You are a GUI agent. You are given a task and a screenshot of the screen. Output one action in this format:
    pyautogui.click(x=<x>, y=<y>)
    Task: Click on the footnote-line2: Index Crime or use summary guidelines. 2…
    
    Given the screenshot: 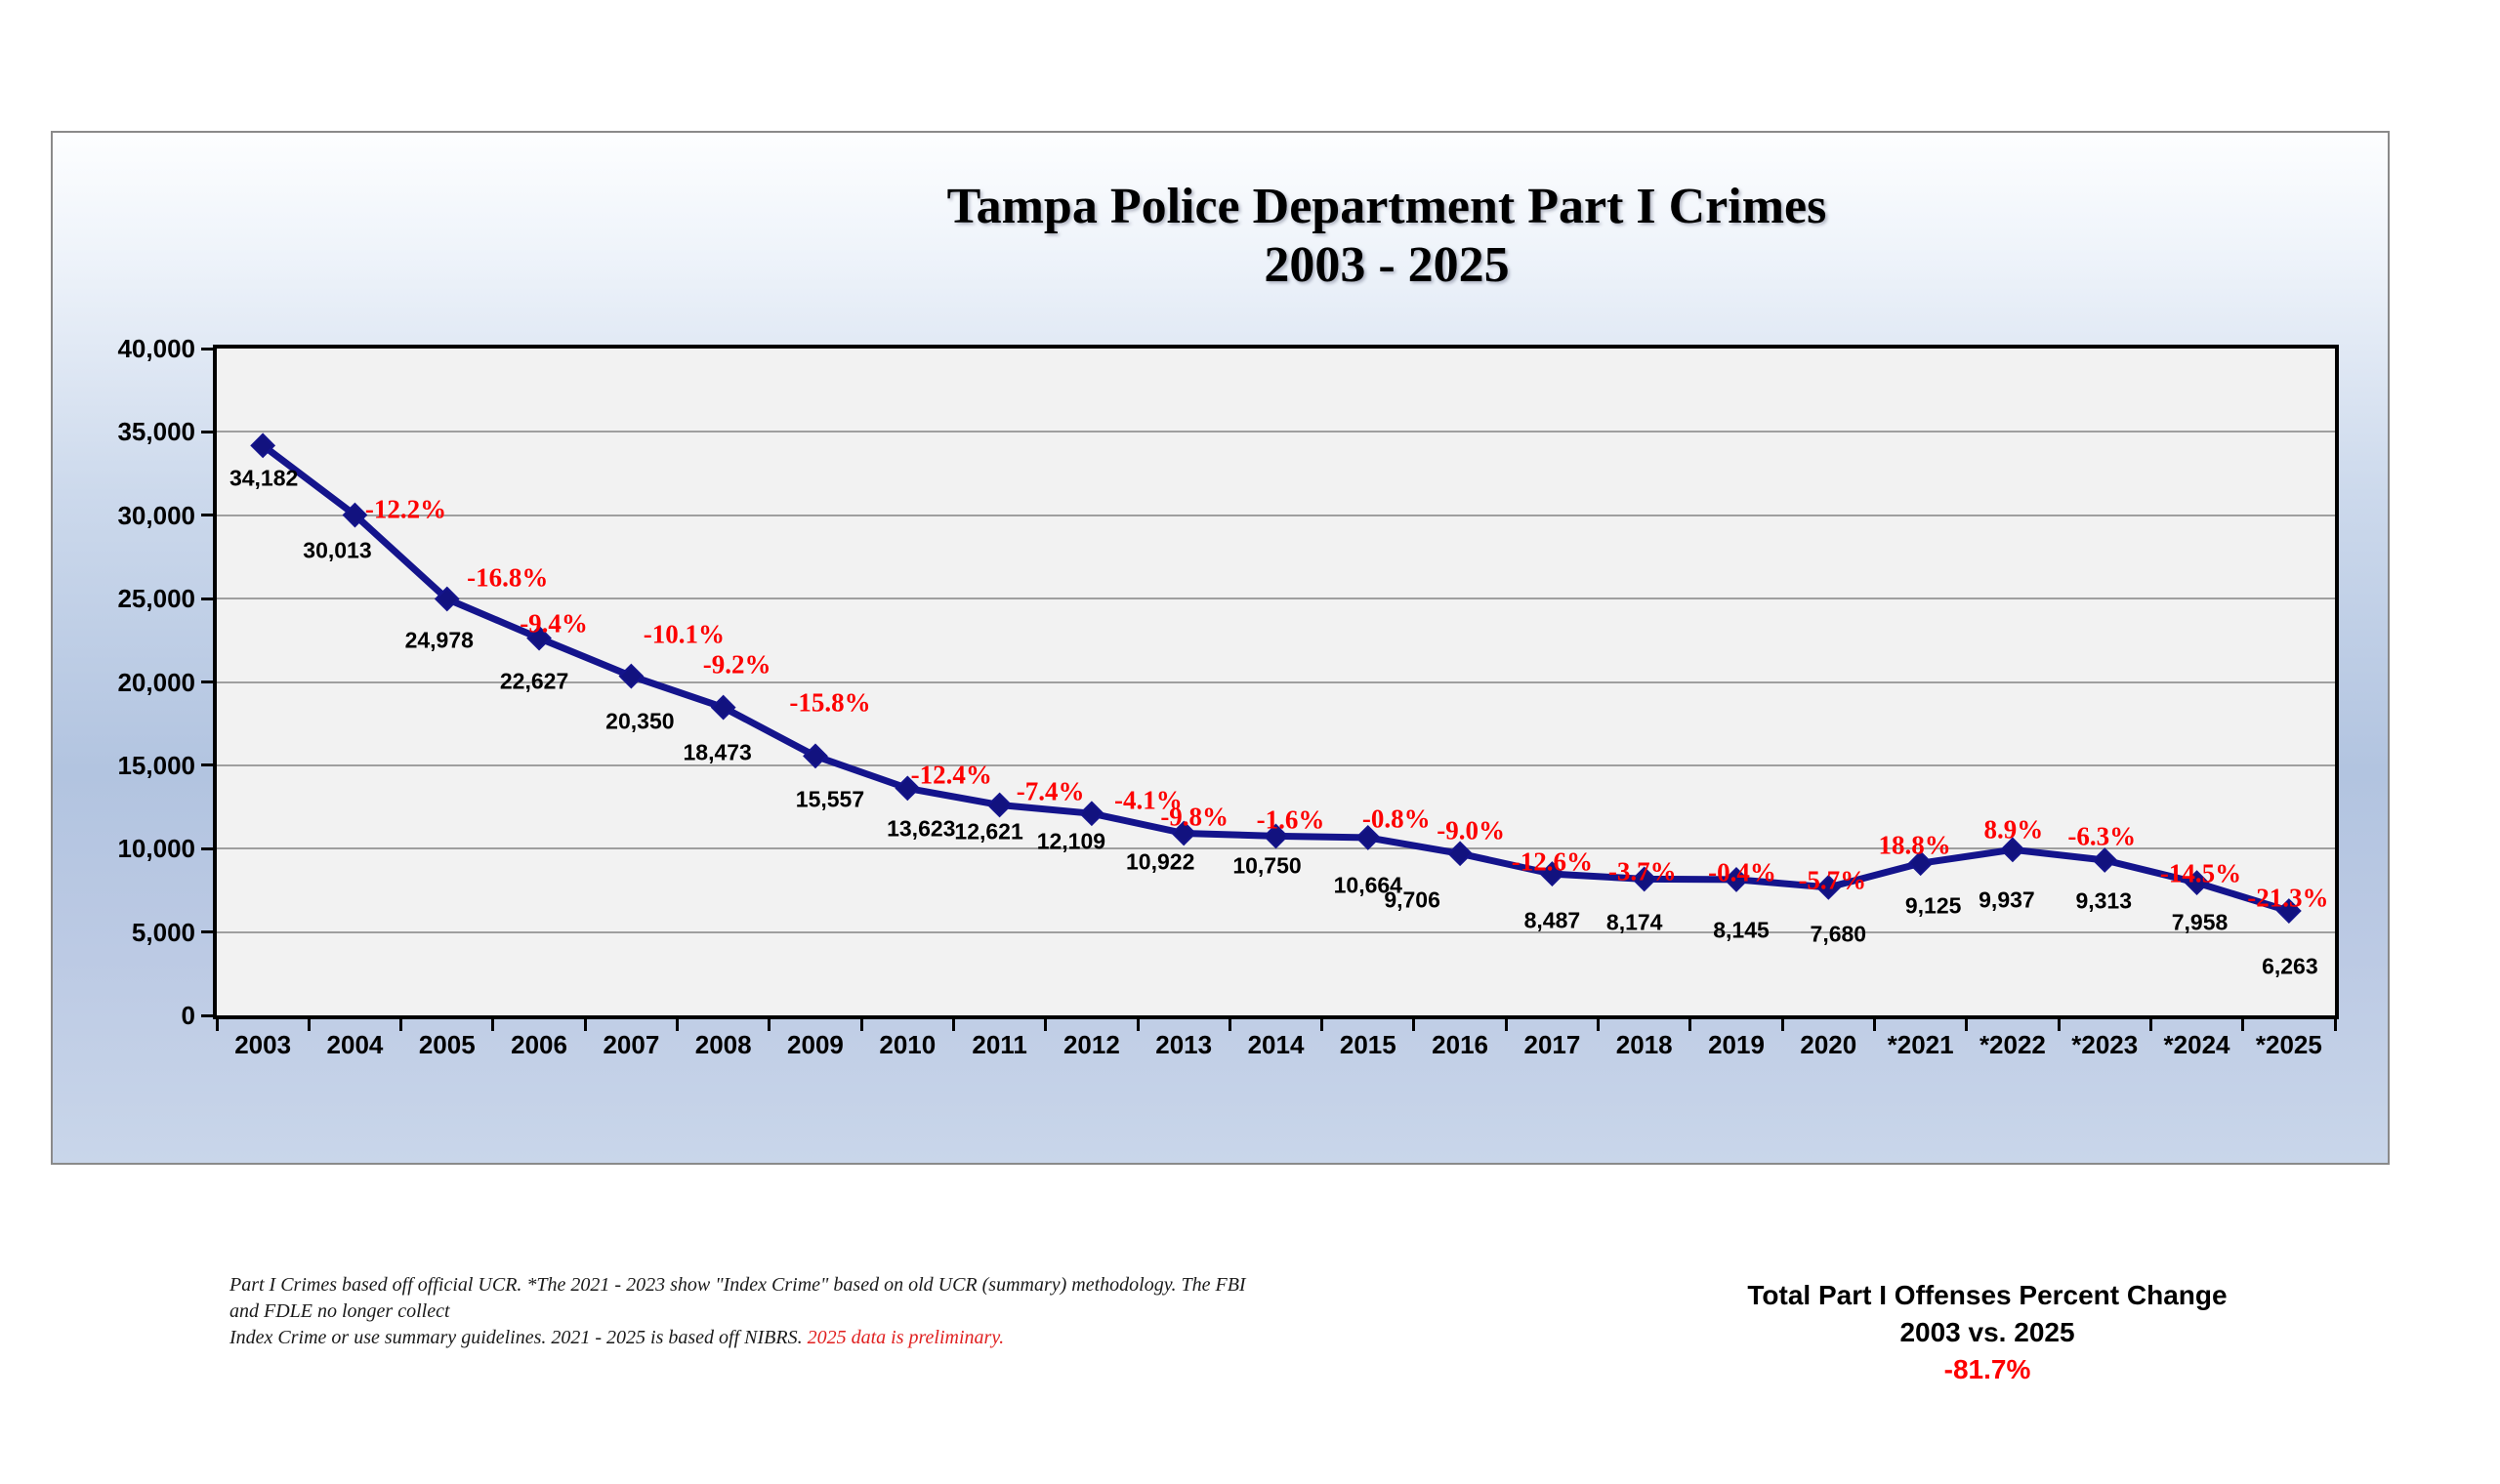 What is the action you would take?
    pyautogui.click(x=518, y=1337)
    